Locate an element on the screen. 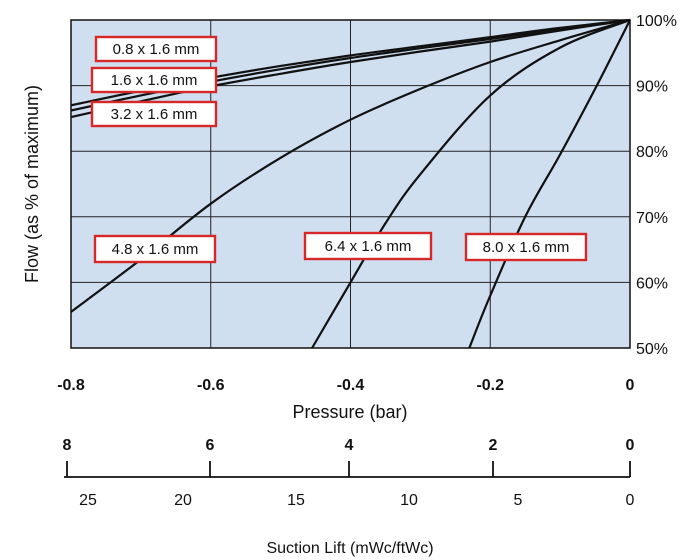 The width and height of the screenshot is (697, 560). x-tick-labels: -0.8 -0.6 -0.4 -0.2 0 is located at coordinates (345, 385).